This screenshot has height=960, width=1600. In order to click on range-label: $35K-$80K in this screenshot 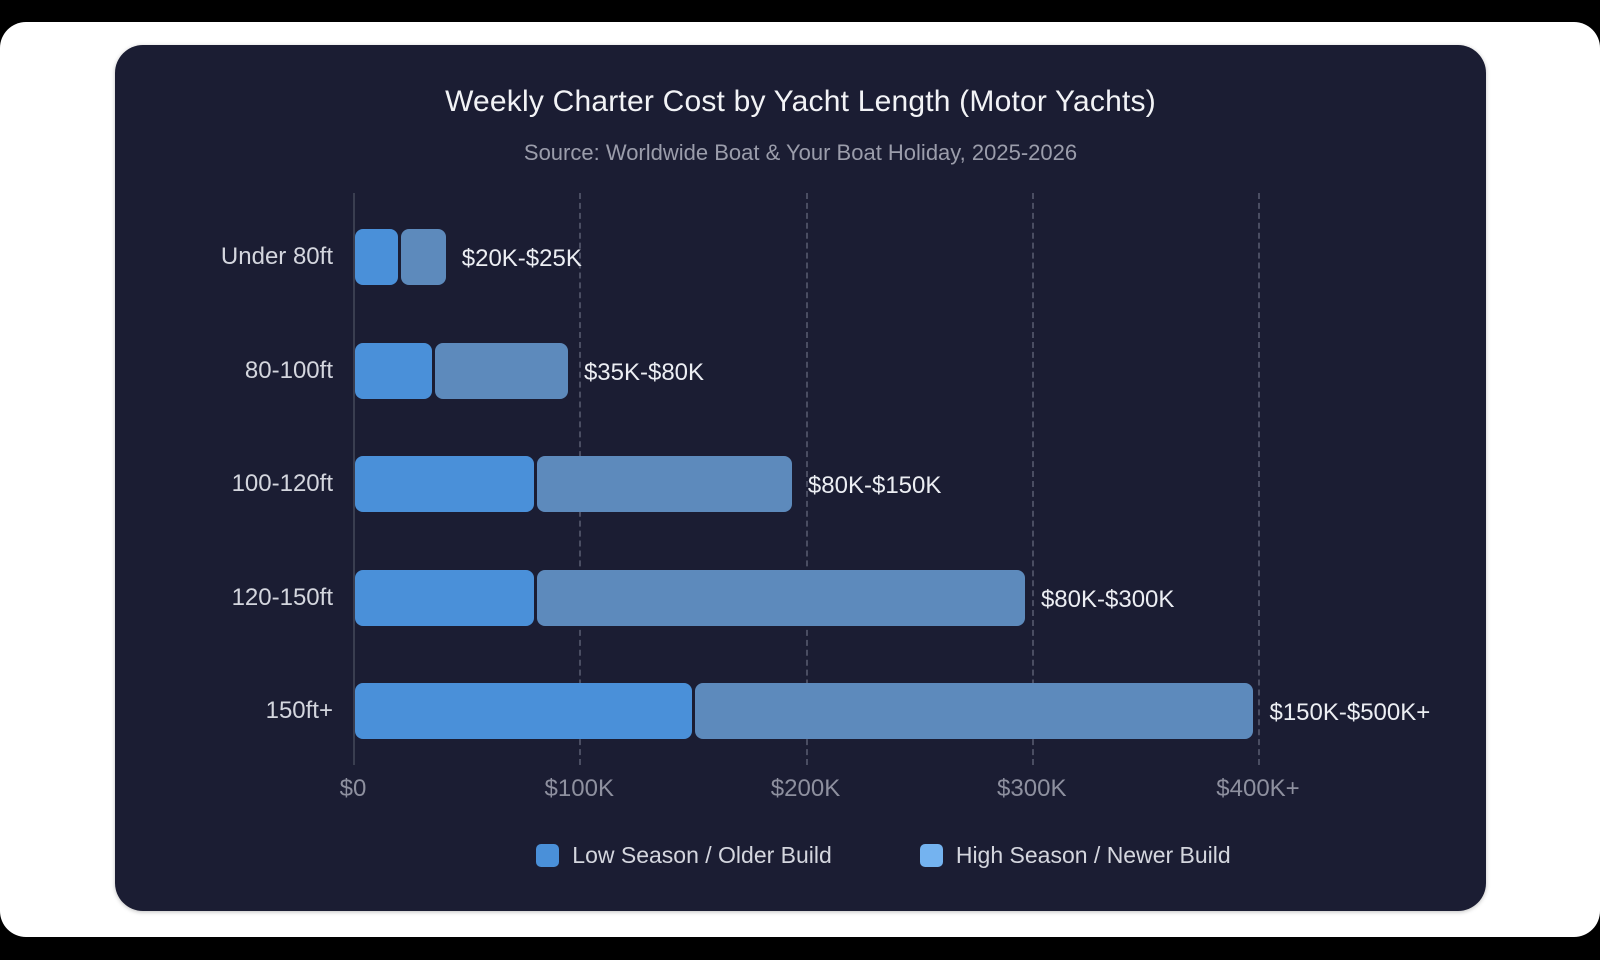, I will do `click(644, 372)`.